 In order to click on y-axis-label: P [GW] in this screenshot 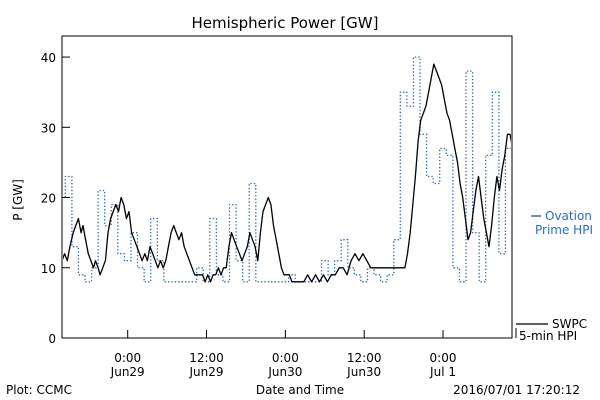, I will do `click(18, 200)`.